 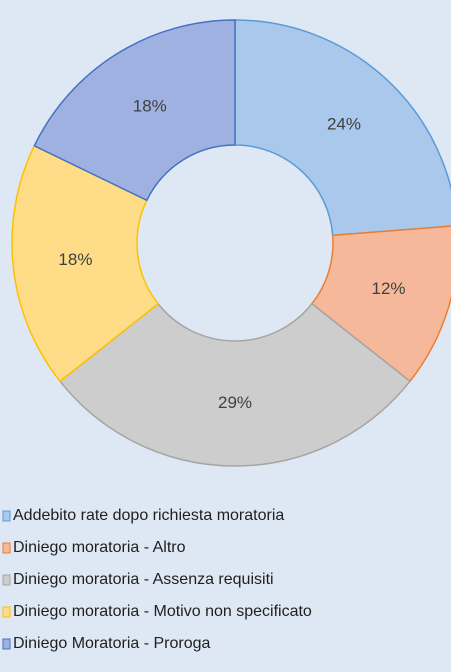 What do you see at coordinates (112, 643) in the screenshot?
I see `legend-label: Diniego Moratoria - Proroga` at bounding box center [112, 643].